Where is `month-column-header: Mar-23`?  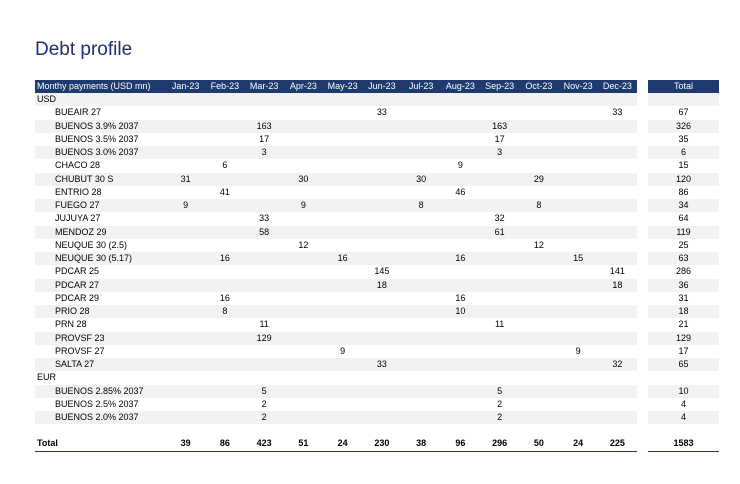
month-column-header: Mar-23 is located at coordinates (264, 86).